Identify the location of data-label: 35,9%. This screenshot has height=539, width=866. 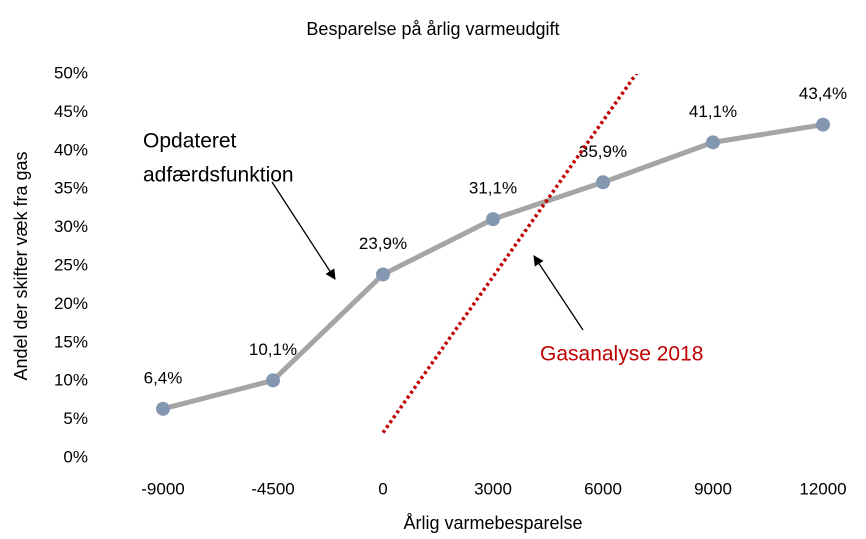
(603, 151).